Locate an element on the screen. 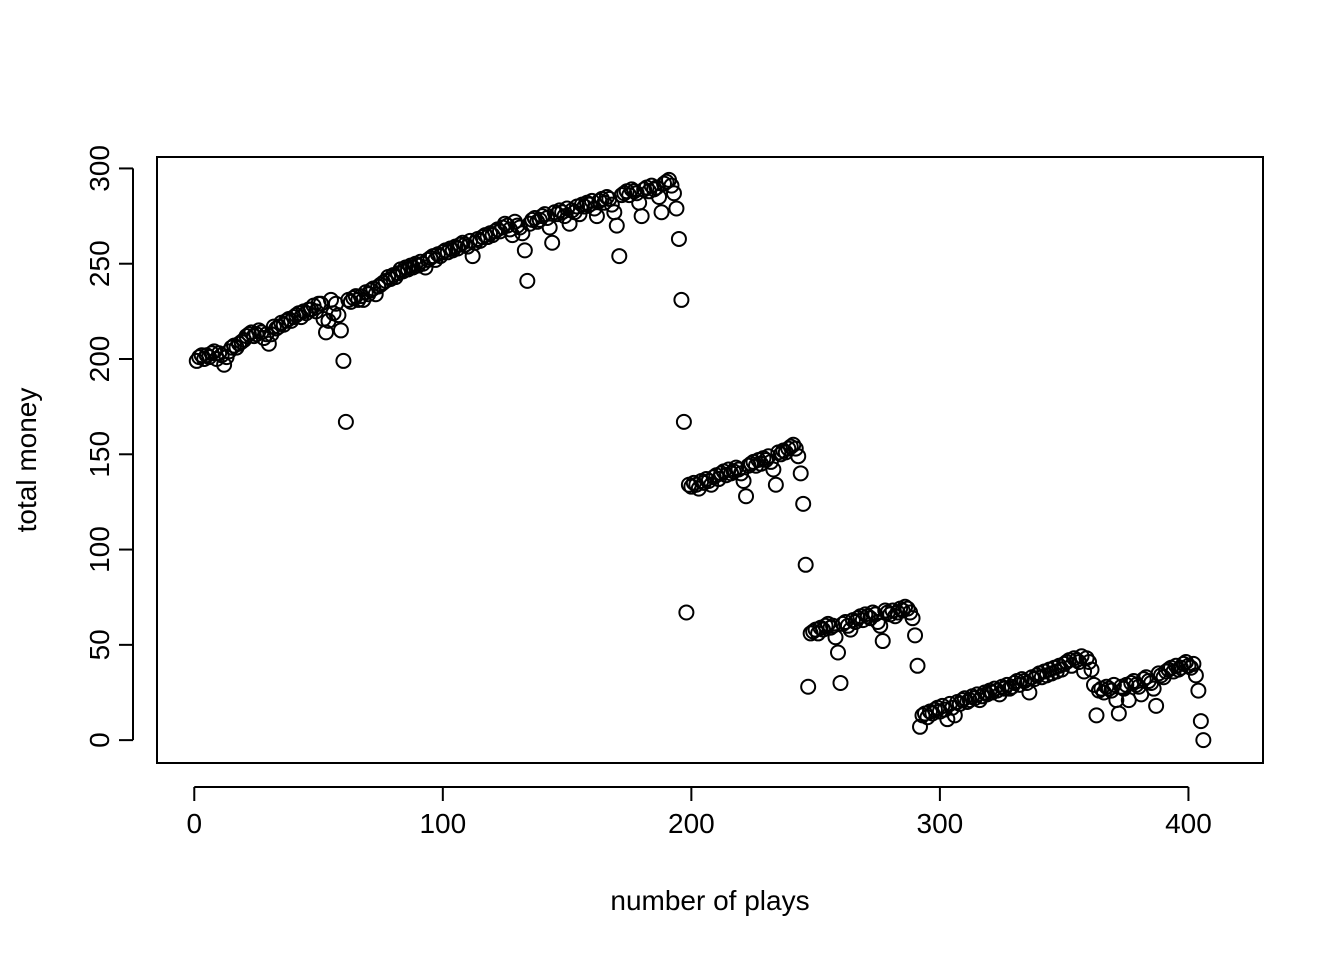  y-tick-label: 300 is located at coordinates (99, 168).